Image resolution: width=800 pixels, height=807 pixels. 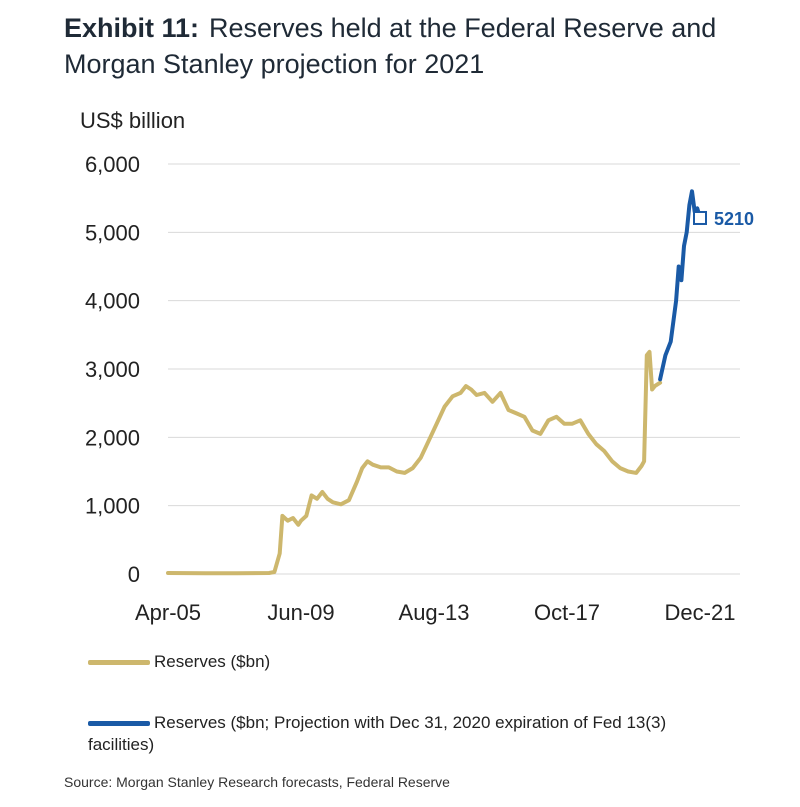 What do you see at coordinates (168, 612) in the screenshot?
I see `x-tick-label: Apr-05` at bounding box center [168, 612].